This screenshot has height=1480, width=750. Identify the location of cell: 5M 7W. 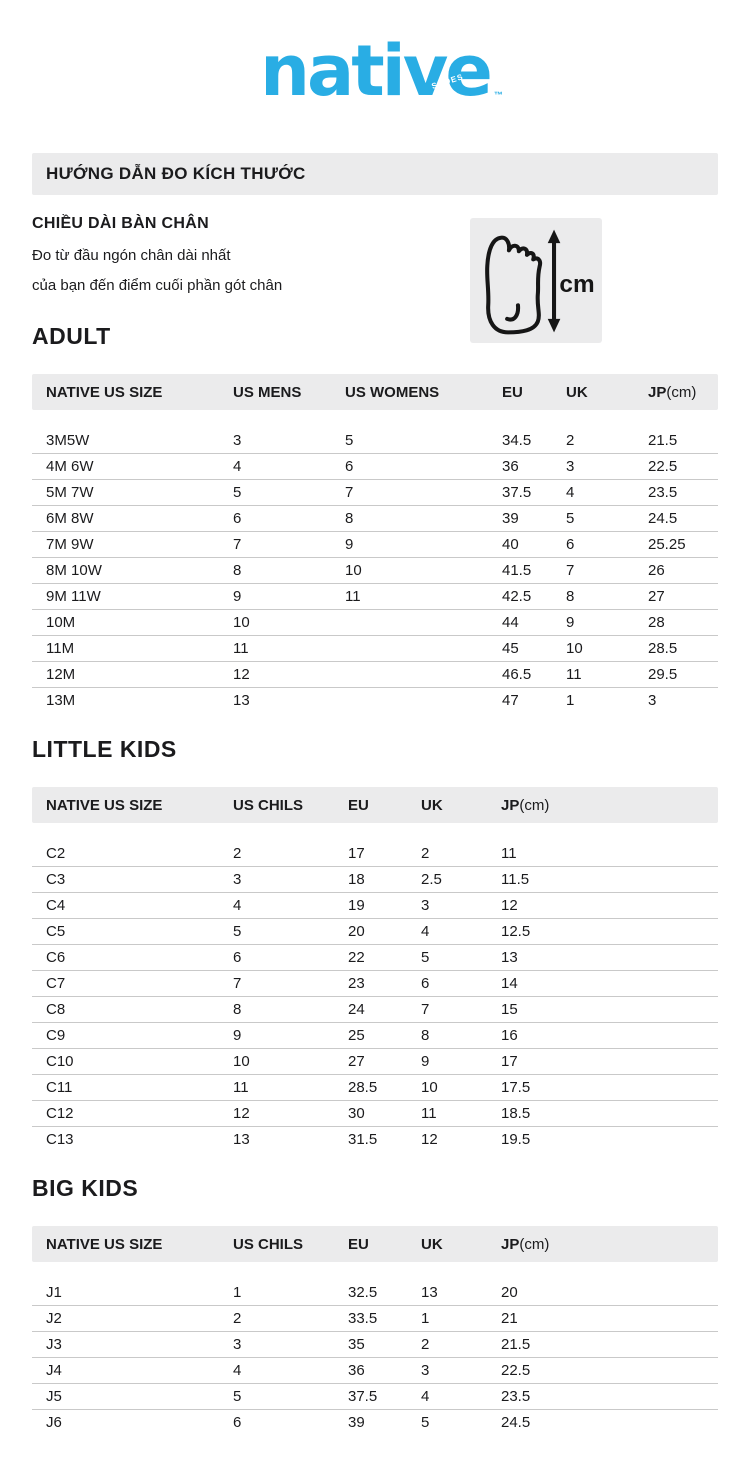
(70, 492).